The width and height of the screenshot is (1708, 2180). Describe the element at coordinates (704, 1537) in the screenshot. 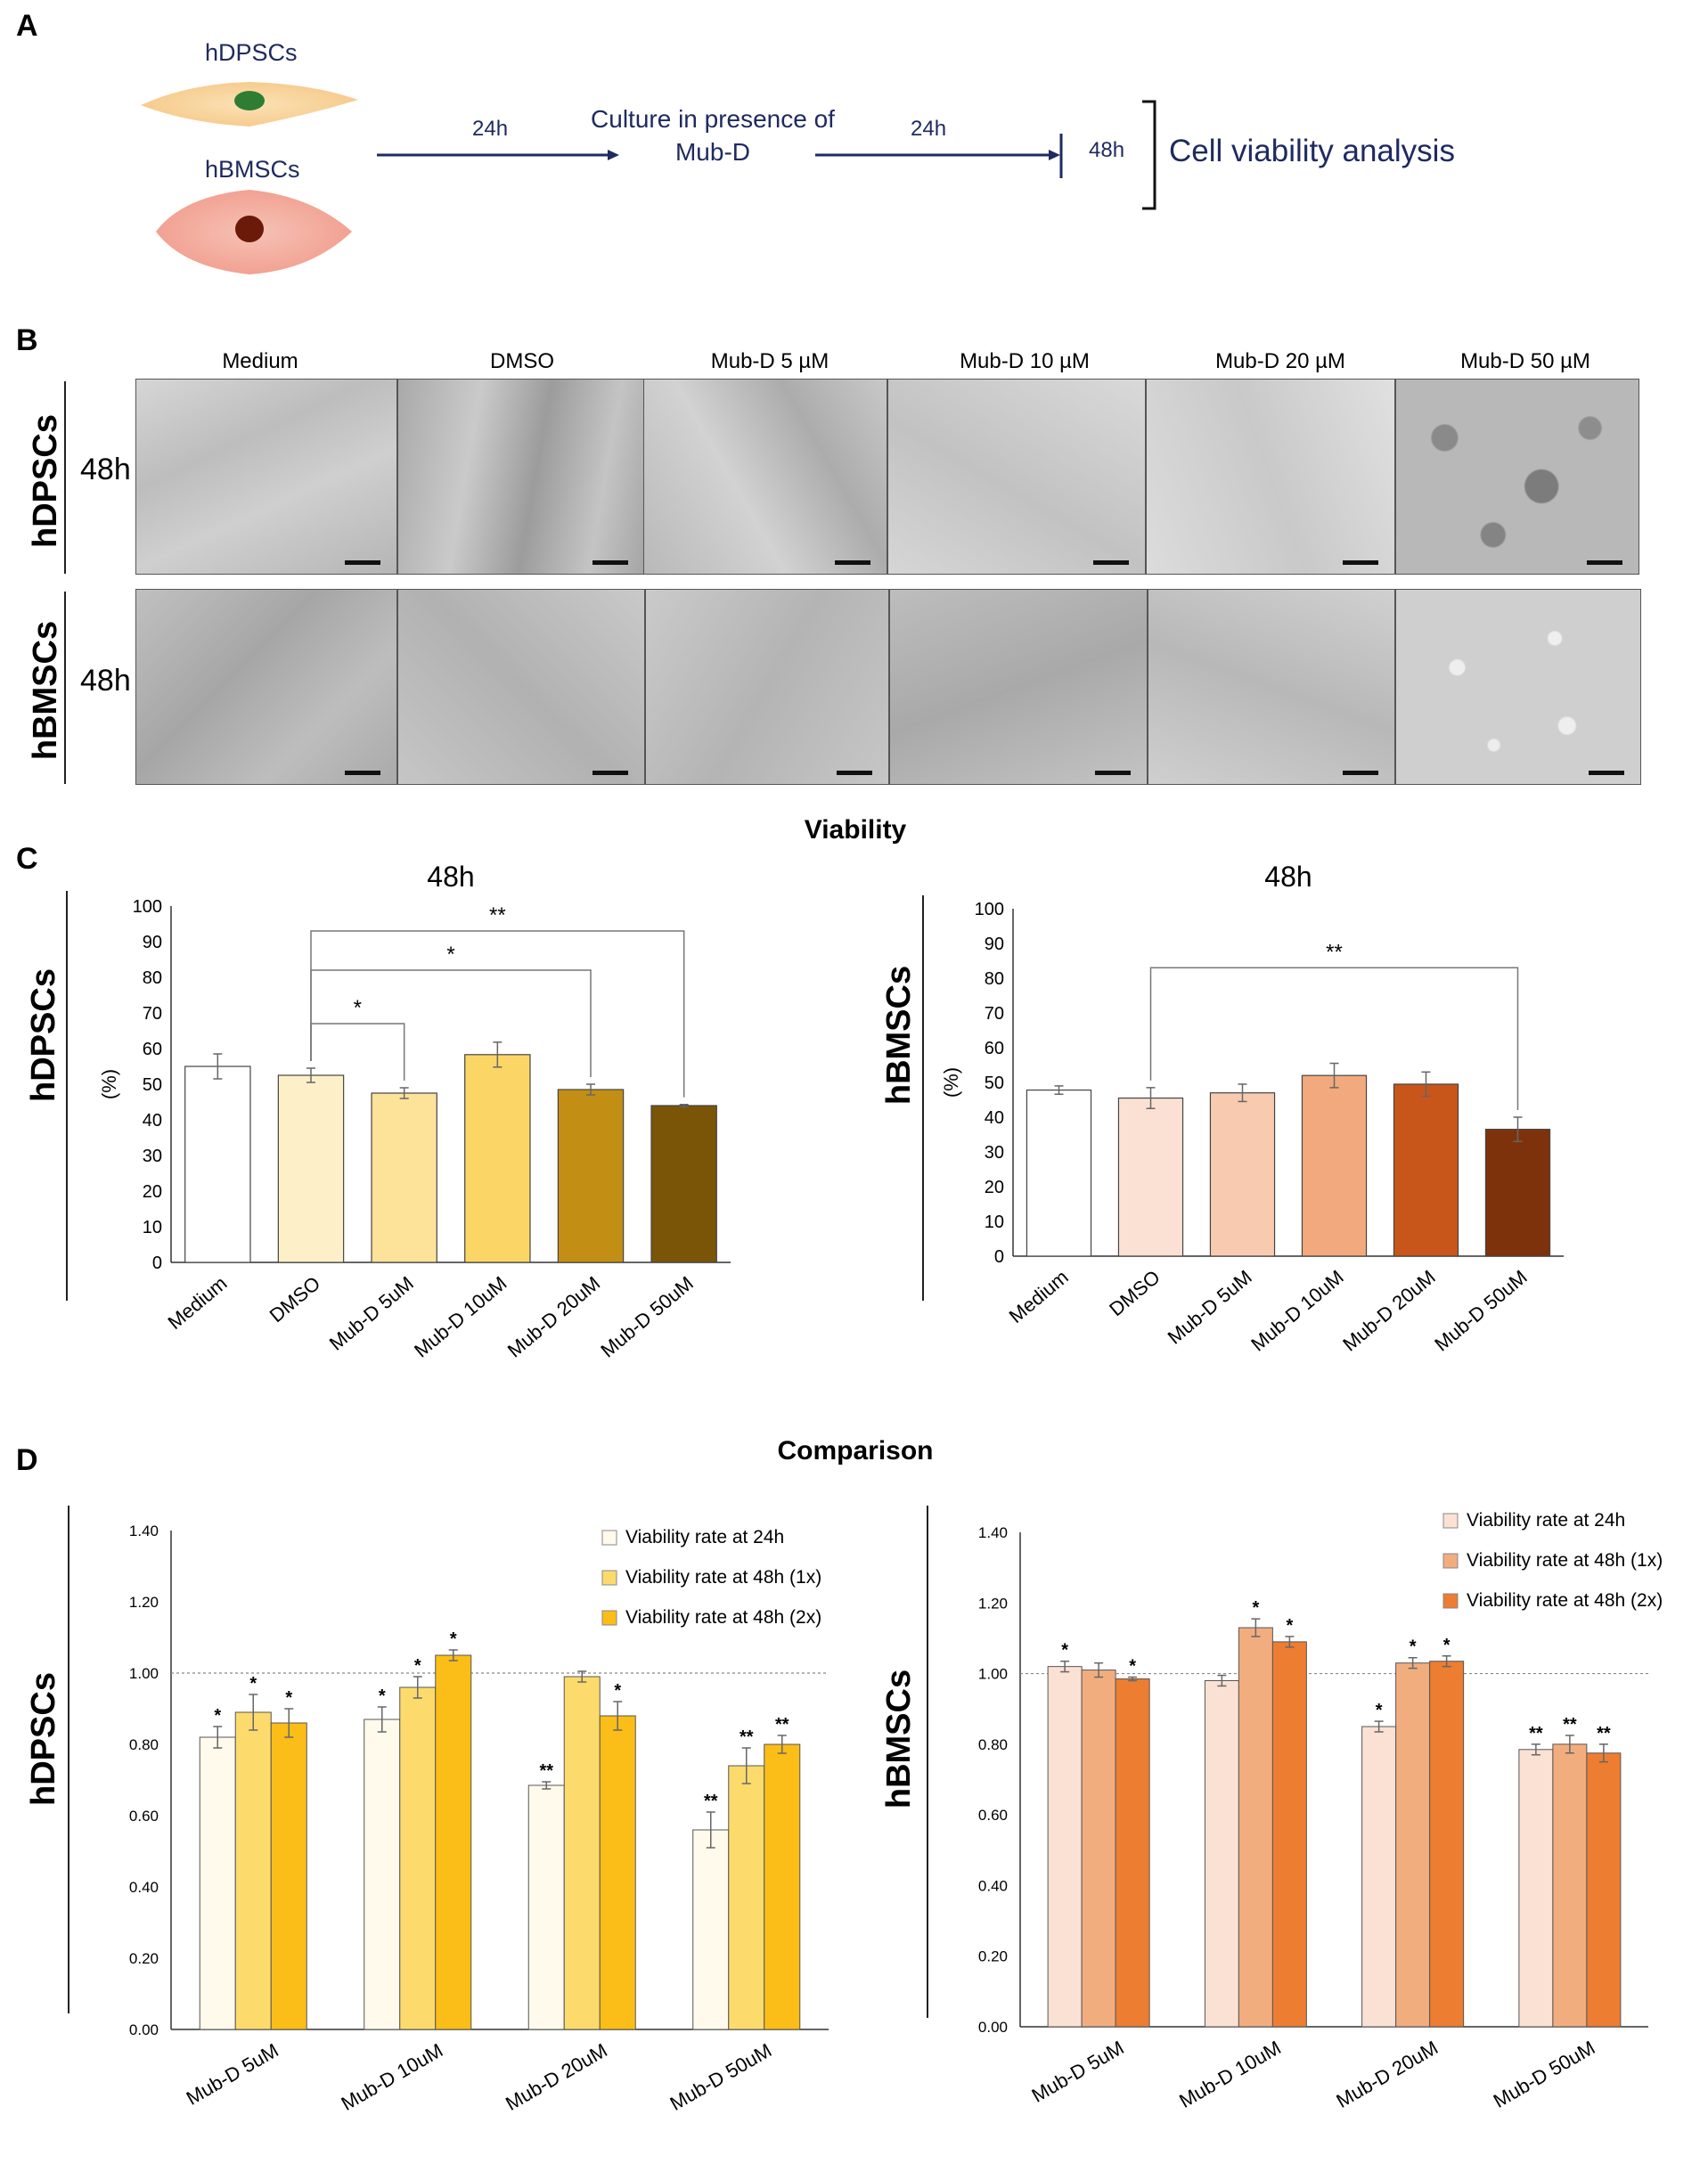

I see `legend-label: Viability rate at 24h` at that location.